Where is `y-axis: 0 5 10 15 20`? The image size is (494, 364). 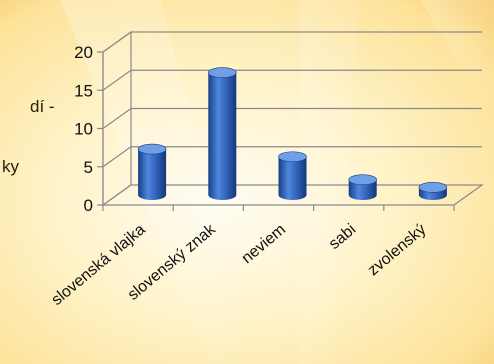 y-axis: 0 5 10 15 20 is located at coordinates (89, 129).